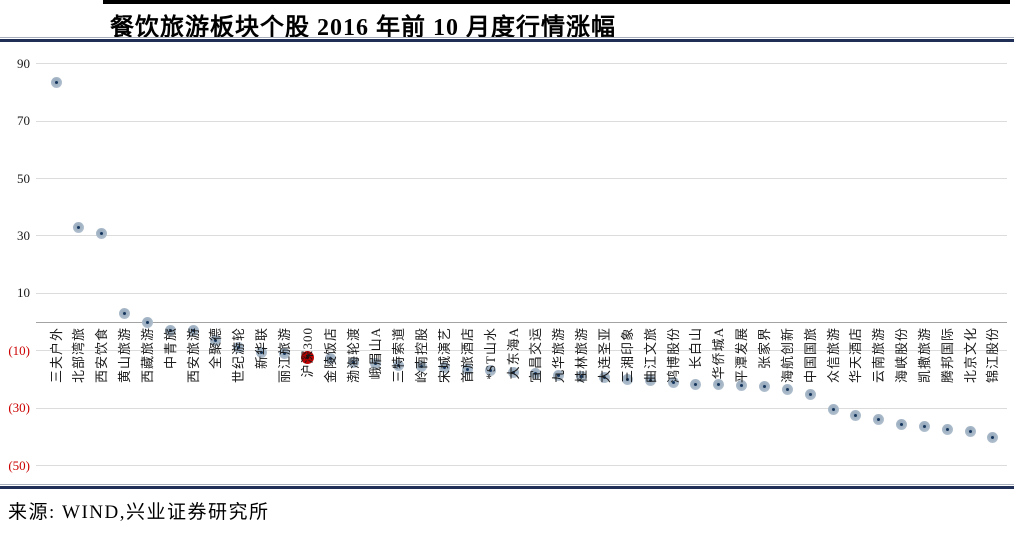 Image resolution: width=1014 pixels, height=536 pixels. I want to click on x-axis-label: 华侨城A, so click(719, 353).